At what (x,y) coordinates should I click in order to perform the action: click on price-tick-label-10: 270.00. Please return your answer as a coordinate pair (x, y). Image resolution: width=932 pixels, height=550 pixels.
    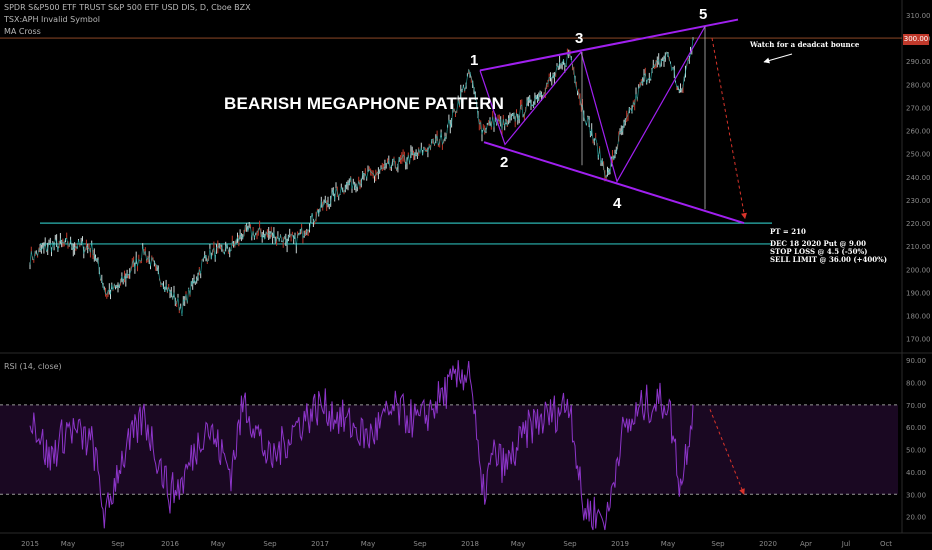
    Looking at the image, I should click on (918, 108).